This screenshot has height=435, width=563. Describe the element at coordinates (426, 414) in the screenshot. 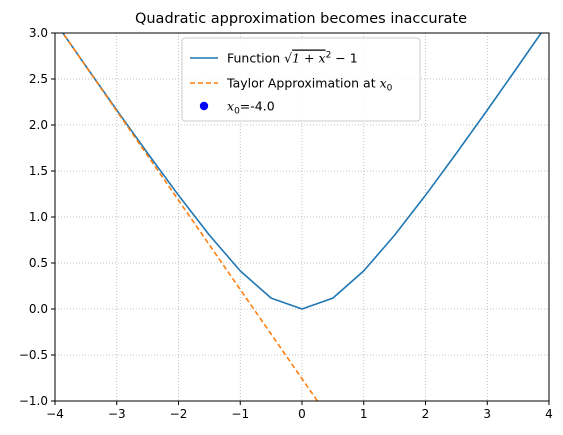

I see `x-tick-label: 2` at that location.